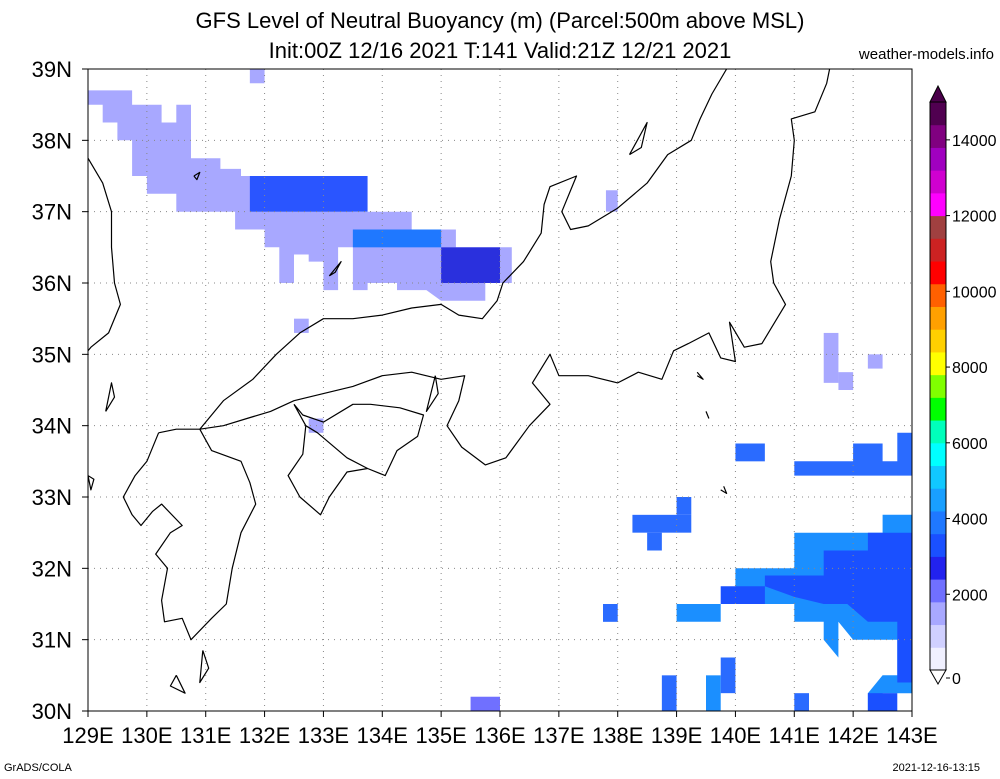 This screenshot has height=779, width=1000. I want to click on coast-tanegashima, so click(204, 667).